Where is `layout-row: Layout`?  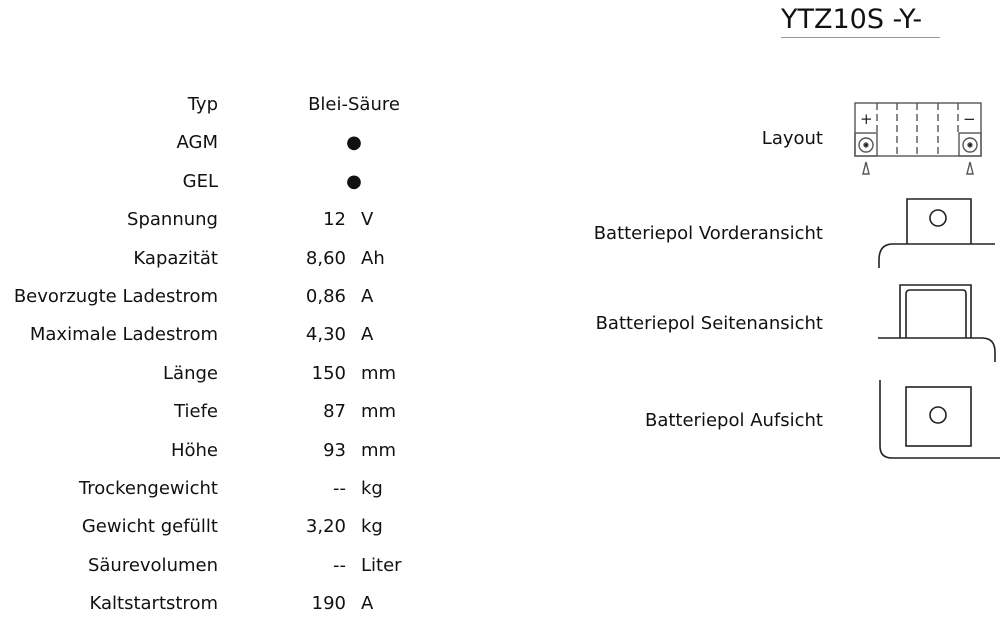 layout-row: Layout is located at coordinates (500, 139).